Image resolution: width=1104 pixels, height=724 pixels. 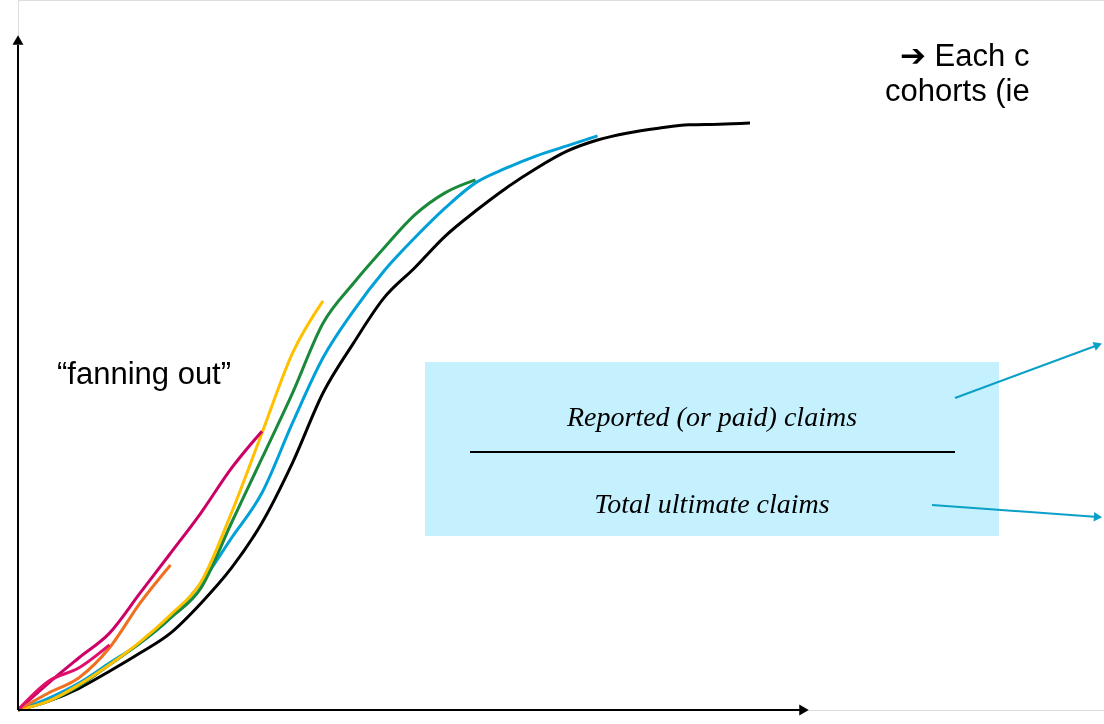 What do you see at coordinates (711, 416) in the screenshot?
I see `annotation: Reported (or paid) claims` at bounding box center [711, 416].